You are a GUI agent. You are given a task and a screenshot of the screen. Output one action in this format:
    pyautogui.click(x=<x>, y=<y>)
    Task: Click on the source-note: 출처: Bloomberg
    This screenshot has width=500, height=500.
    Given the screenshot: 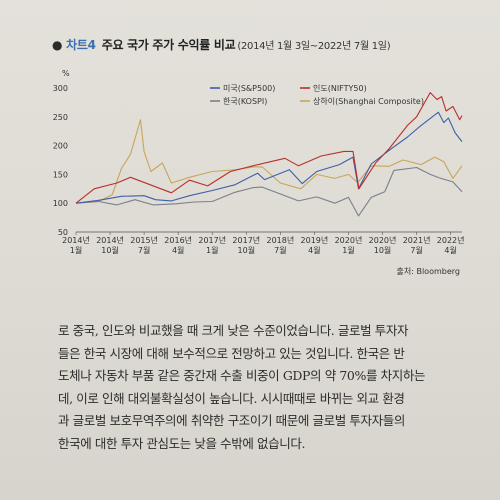 What is the action you would take?
    pyautogui.click(x=428, y=271)
    